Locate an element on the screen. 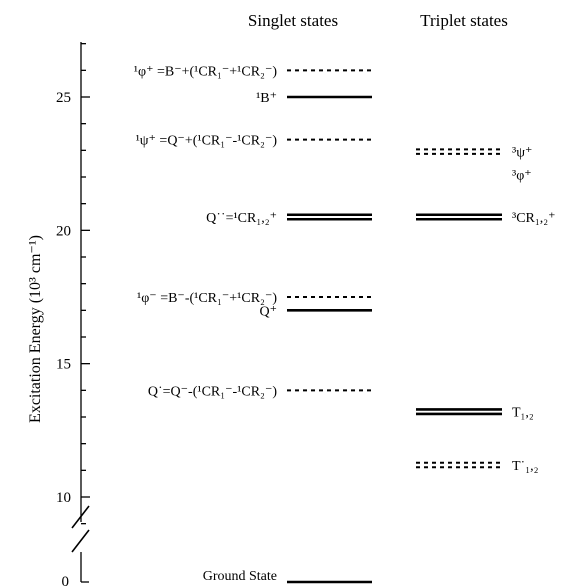 The image size is (571, 588). ground-state-label: Ground State is located at coordinates (240, 576).